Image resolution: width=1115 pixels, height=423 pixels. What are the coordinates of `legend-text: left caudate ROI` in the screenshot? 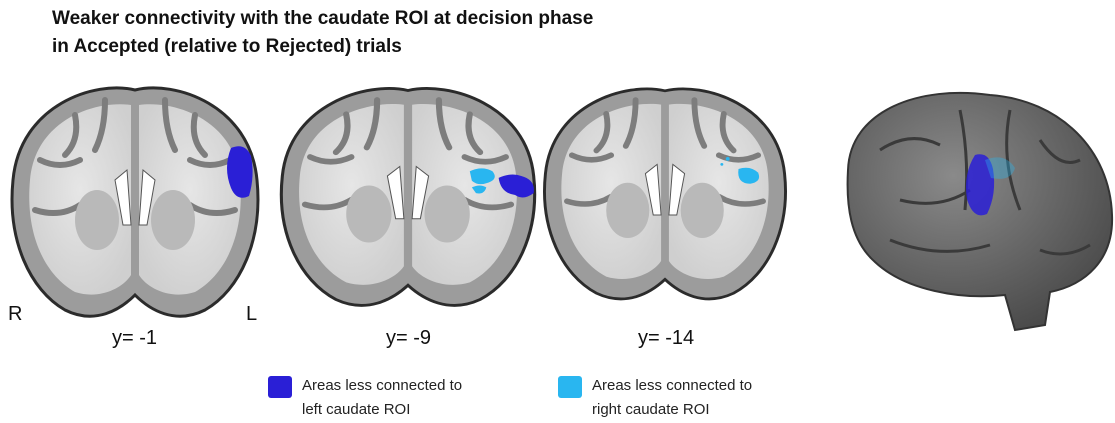 It's located at (356, 409).